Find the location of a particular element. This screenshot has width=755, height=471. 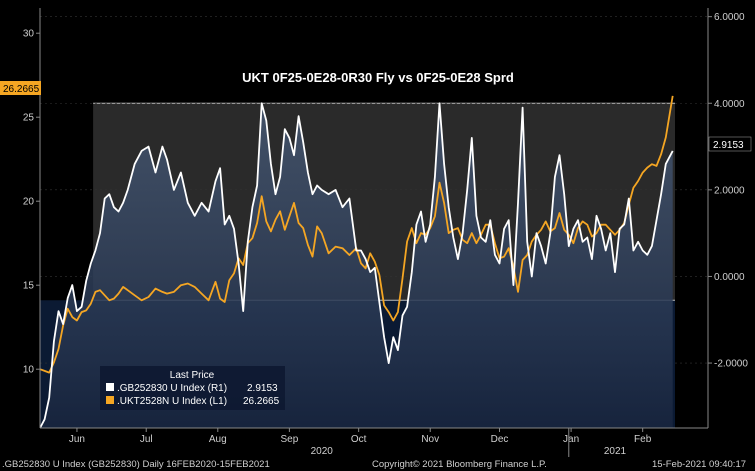

footer-bar is located at coordinates (377, 464).